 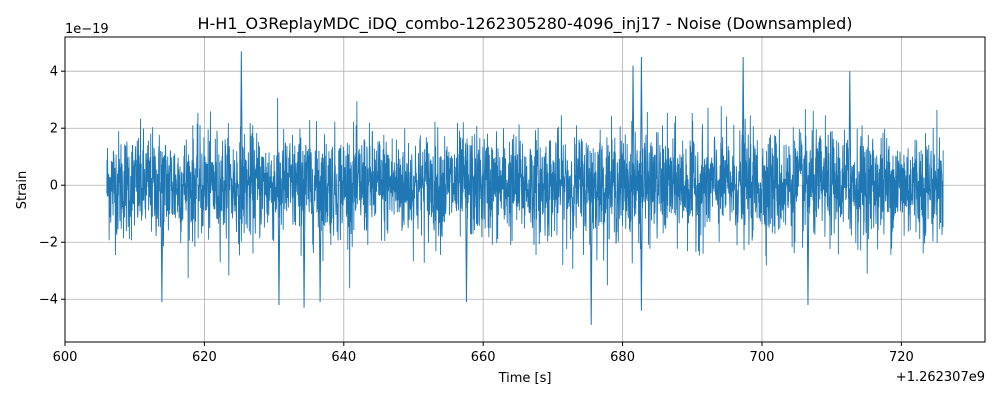 I want to click on y-tick-label: −4, so click(x=48, y=300).